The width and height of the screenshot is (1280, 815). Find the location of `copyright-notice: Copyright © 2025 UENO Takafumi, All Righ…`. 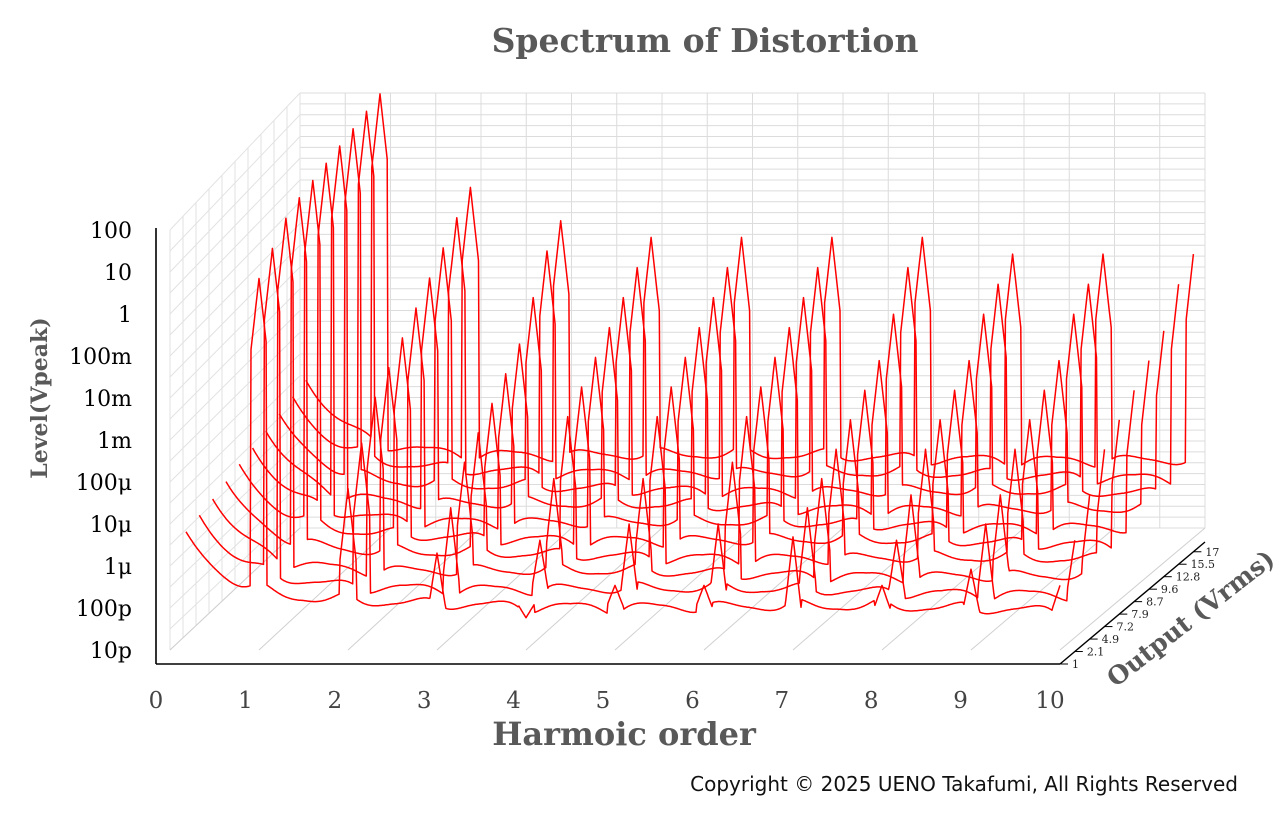

copyright-notice: Copyright © 2025 UENO Takafumi, All Righ… is located at coordinates (964, 784).